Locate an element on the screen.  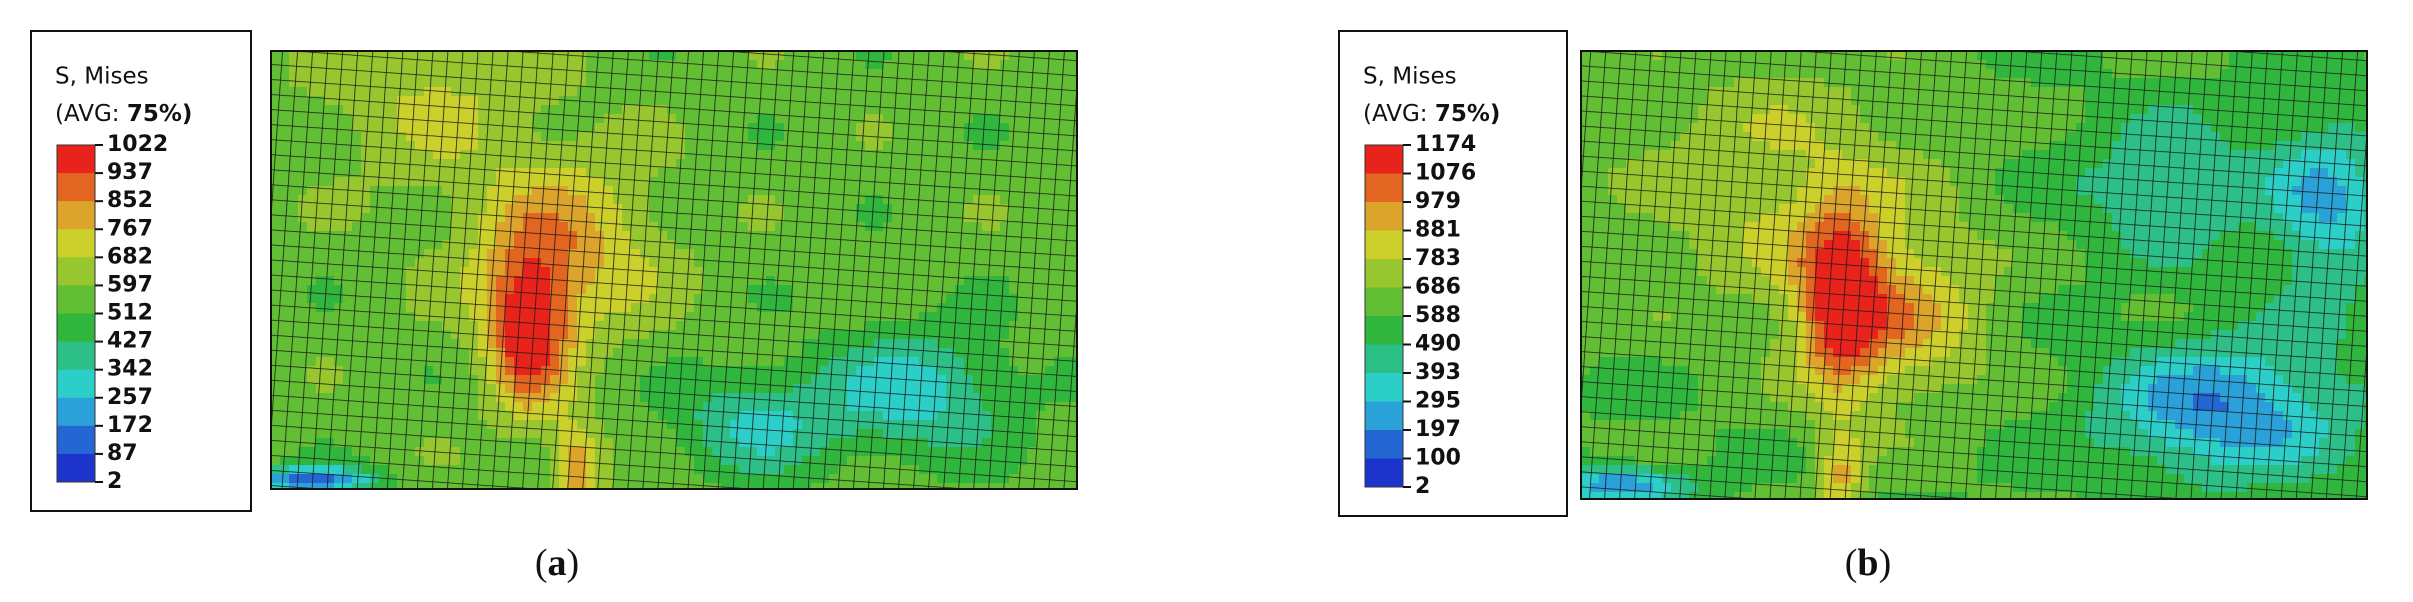
legend-level: 881 is located at coordinates (1438, 230).